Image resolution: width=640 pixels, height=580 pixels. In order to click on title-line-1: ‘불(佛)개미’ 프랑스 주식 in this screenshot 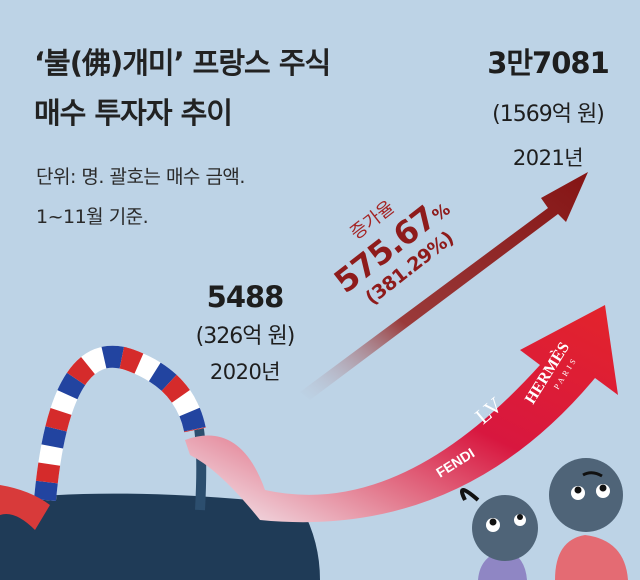, I will do `click(182, 63)`.